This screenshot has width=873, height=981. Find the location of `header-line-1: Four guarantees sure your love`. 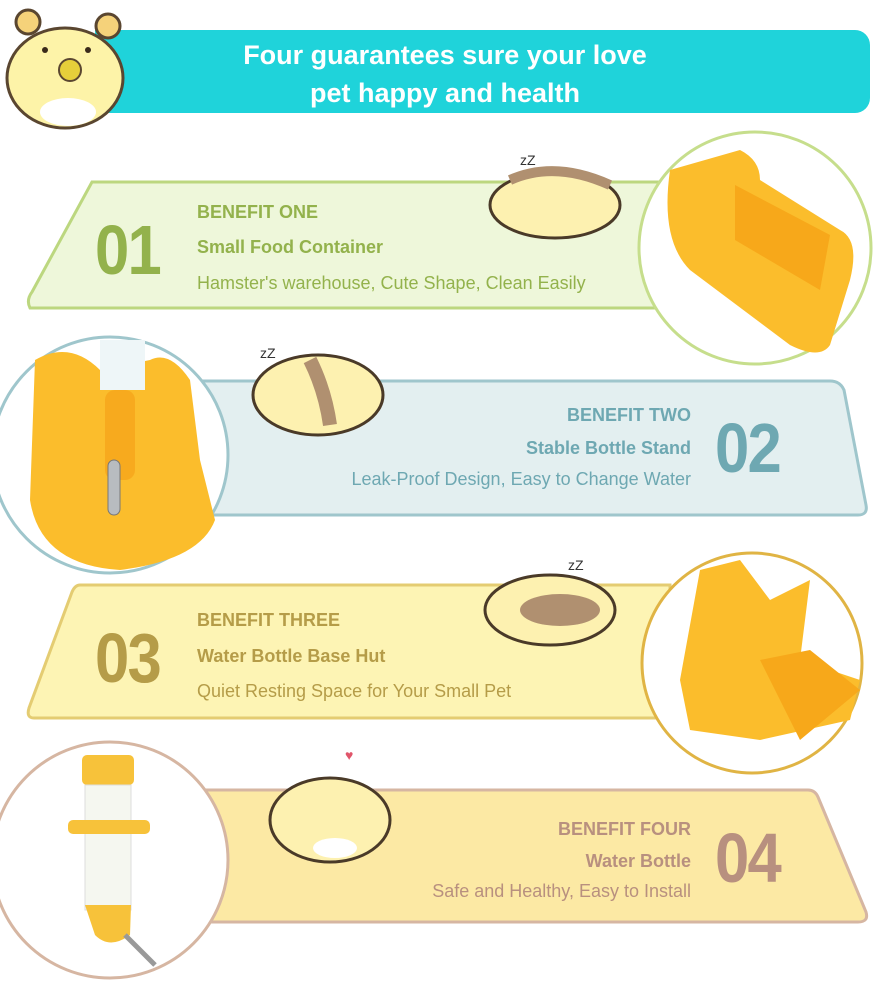

header-line-1: Four guarantees sure your love is located at coordinates (445, 55).